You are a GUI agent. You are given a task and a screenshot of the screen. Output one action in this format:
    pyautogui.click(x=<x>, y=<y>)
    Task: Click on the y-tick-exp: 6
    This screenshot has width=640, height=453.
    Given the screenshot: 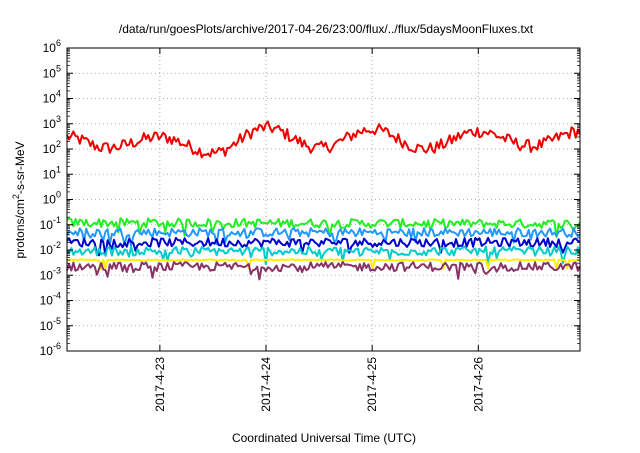 What is the action you would take?
    pyautogui.click(x=58, y=43)
    